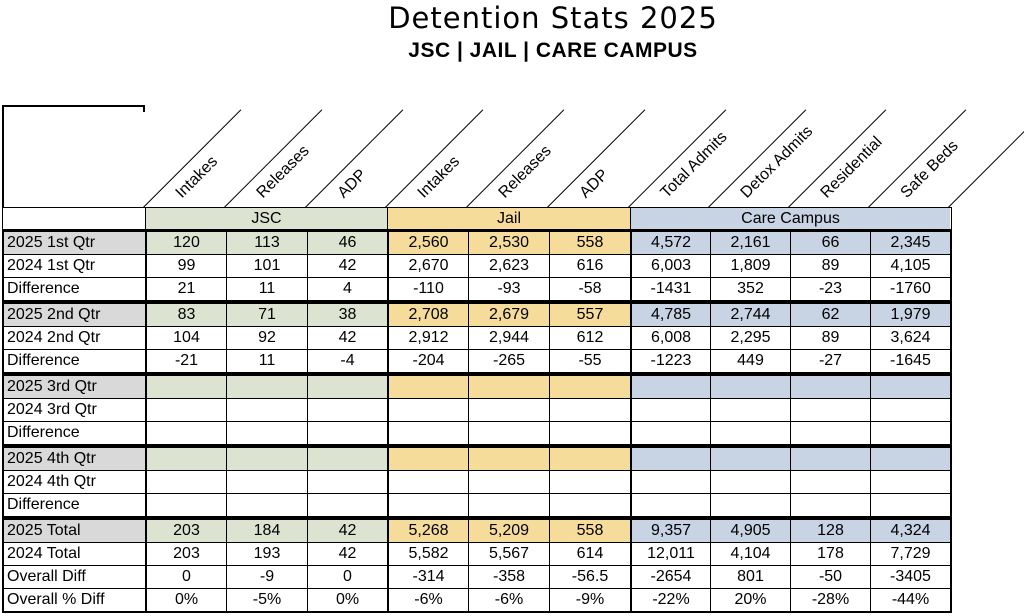  Describe the element at coordinates (144, 108) in the screenshot. I see `corner-cell-stub` at that location.